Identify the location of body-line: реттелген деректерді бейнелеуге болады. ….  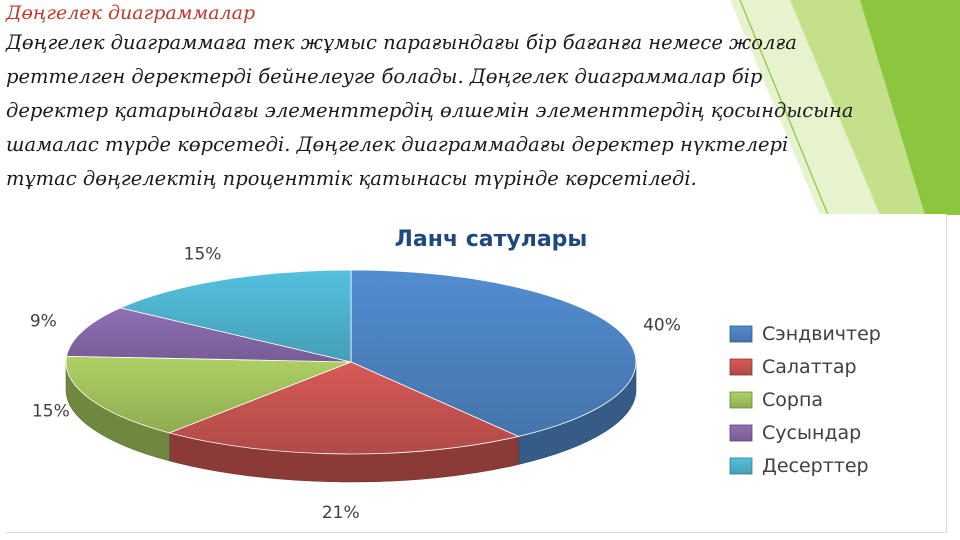
(384, 76).